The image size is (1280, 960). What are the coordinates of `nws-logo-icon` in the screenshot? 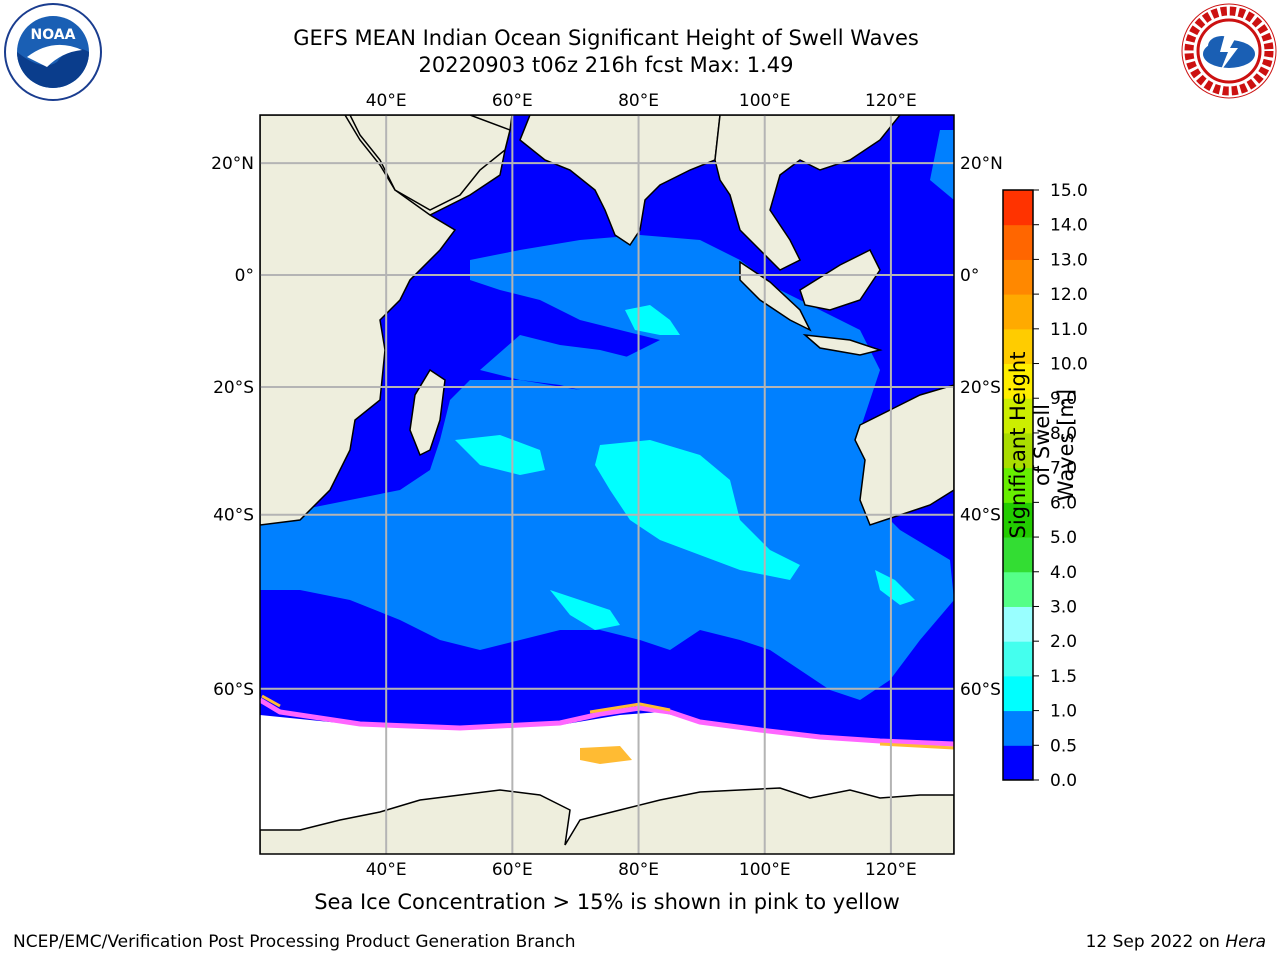 It's located at (1229, 51).